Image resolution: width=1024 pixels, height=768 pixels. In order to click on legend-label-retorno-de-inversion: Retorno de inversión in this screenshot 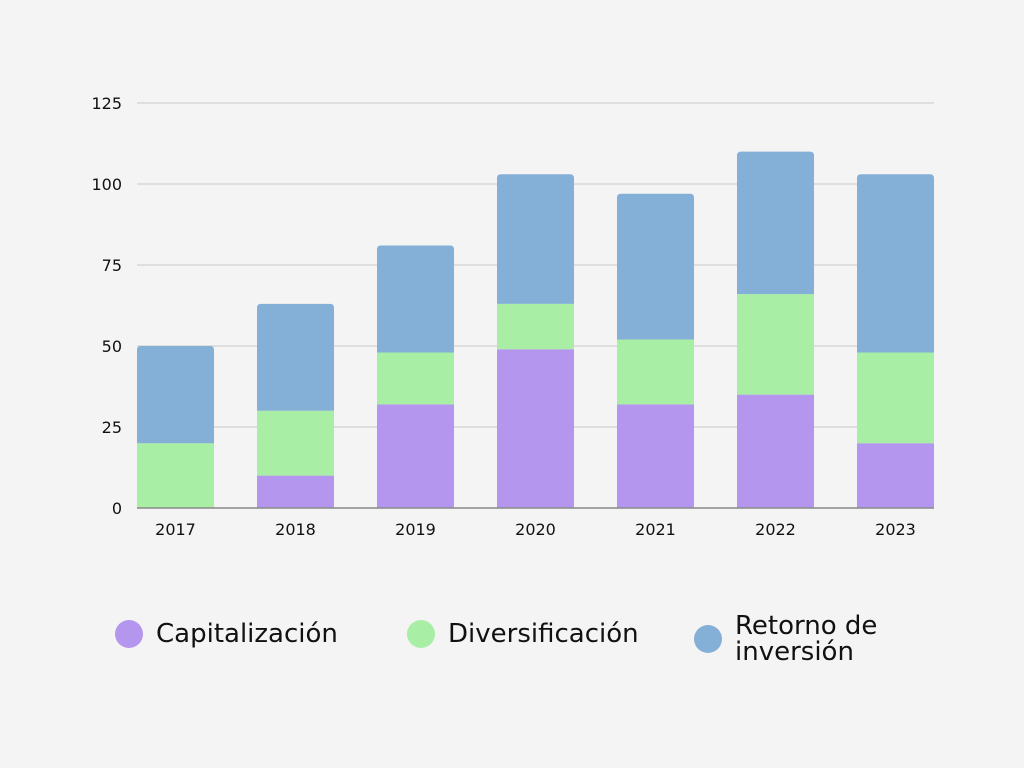, I will do `click(806, 639)`.